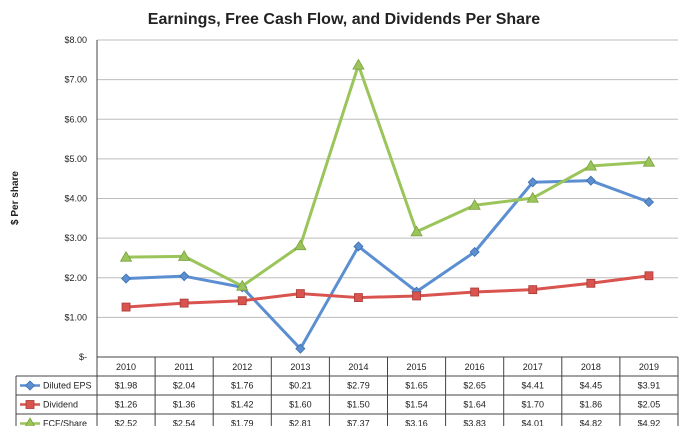 This screenshot has width=689, height=426. What do you see at coordinates (75, 119) in the screenshot?
I see `y-tick-label: $6.00` at bounding box center [75, 119].